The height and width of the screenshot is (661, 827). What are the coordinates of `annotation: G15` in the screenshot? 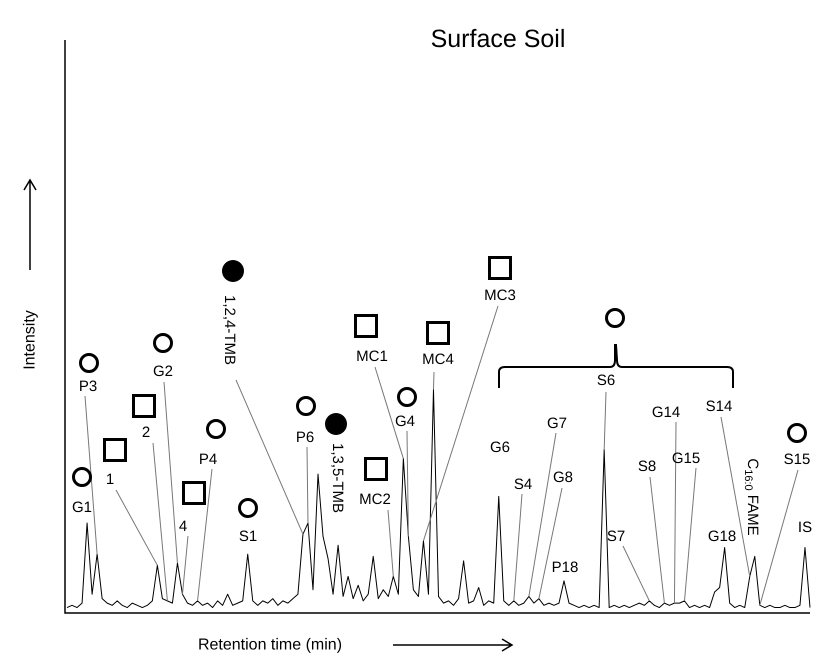 It's located at (686, 459).